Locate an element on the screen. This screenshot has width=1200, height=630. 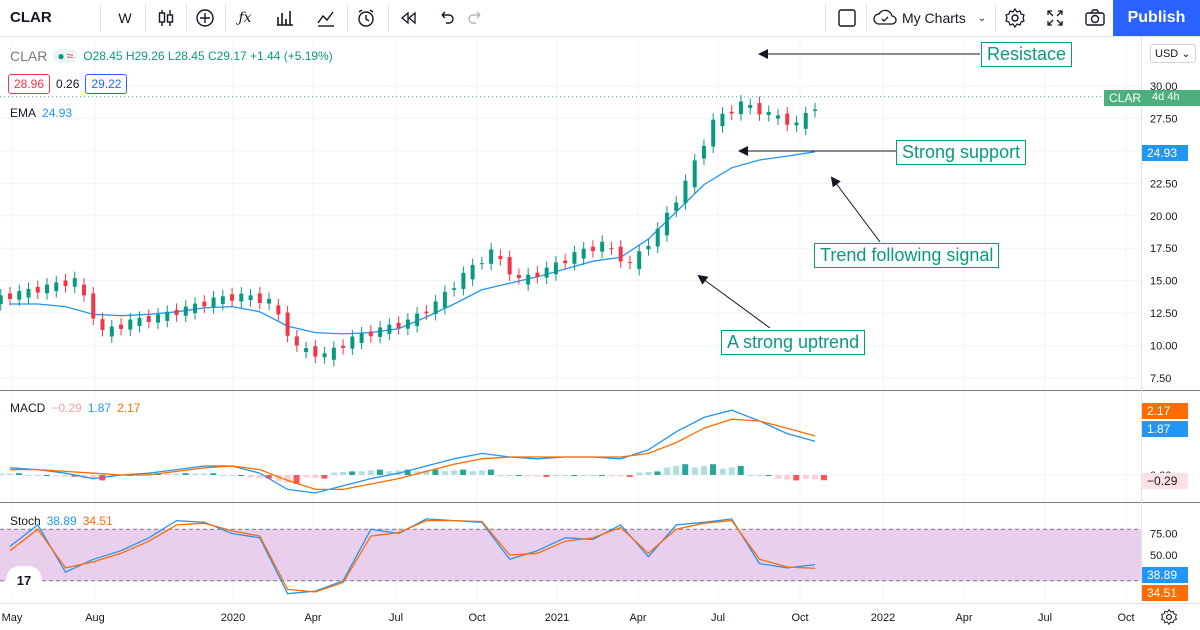
interval-button: W is located at coordinates (125, 18).